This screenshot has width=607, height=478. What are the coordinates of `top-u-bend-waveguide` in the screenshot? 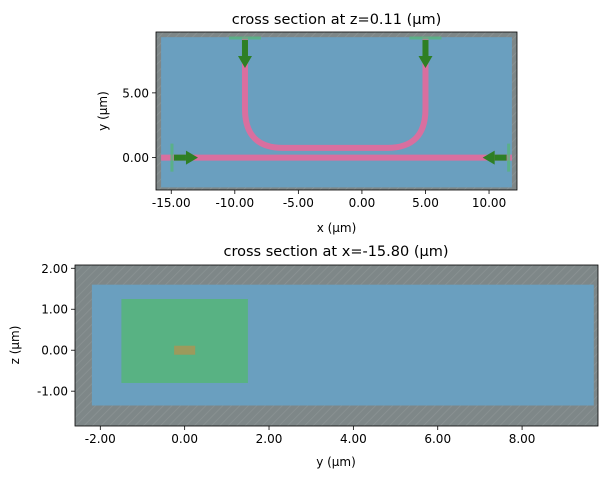 It's located at (335, 94).